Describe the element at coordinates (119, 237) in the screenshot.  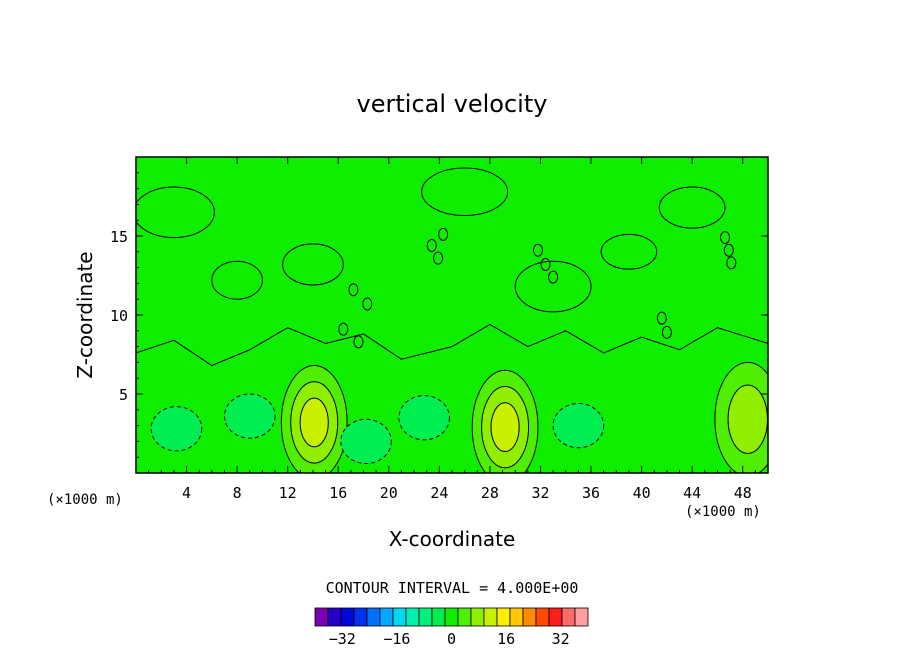
I see `y-tick-label: 15` at that location.